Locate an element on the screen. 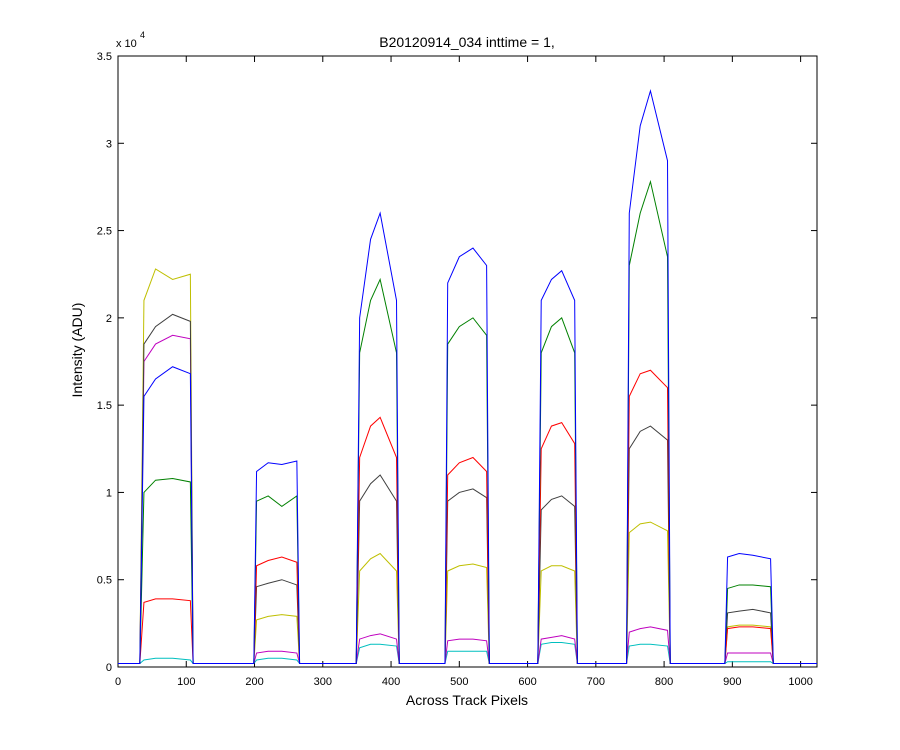 Image resolution: width=900 pixels, height=750 pixels. x-tick-label: 100 is located at coordinates (186, 682).